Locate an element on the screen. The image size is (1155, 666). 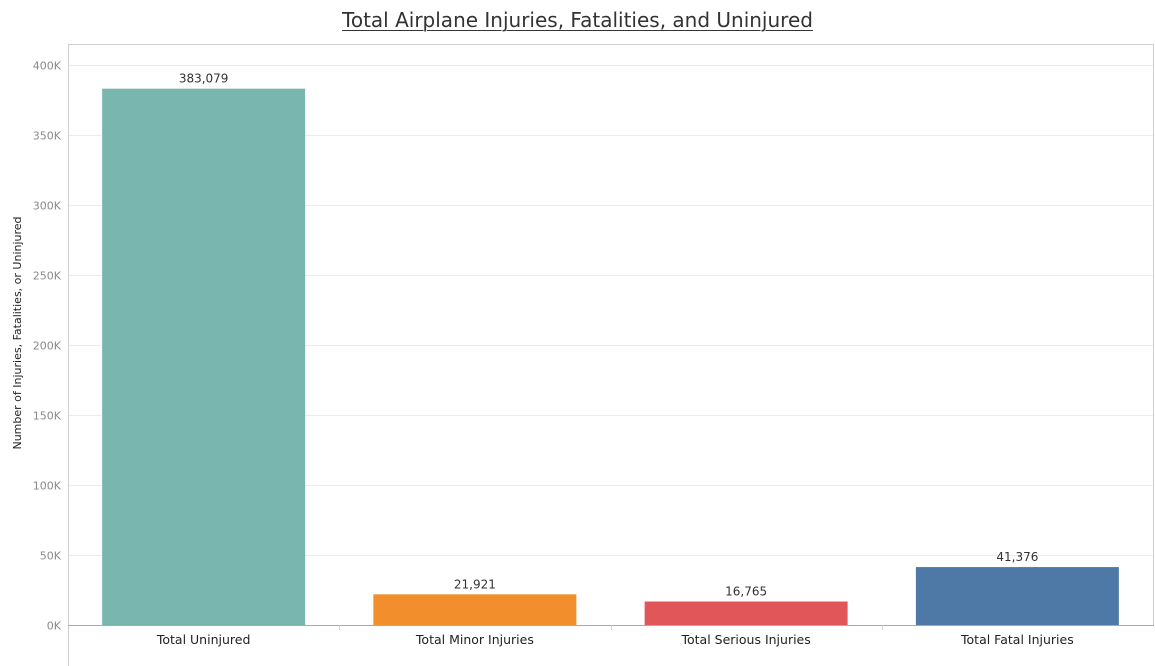
data-label: 383,079 is located at coordinates (204, 79).